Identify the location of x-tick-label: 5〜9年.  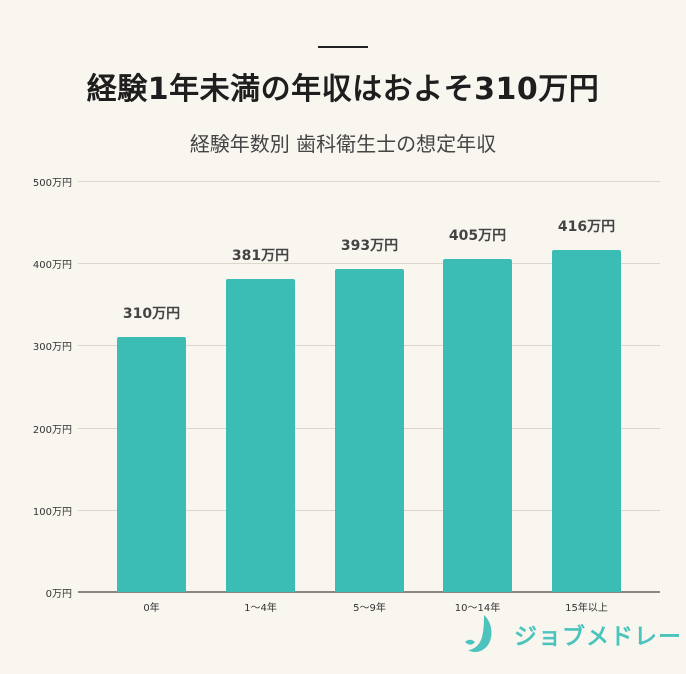
(369, 608).